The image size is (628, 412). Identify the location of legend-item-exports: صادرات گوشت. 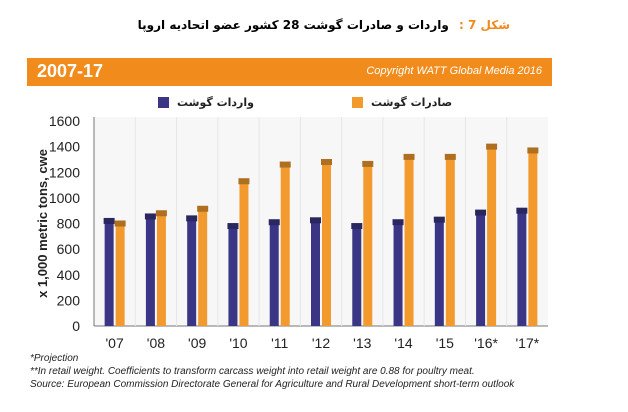
(402, 102).